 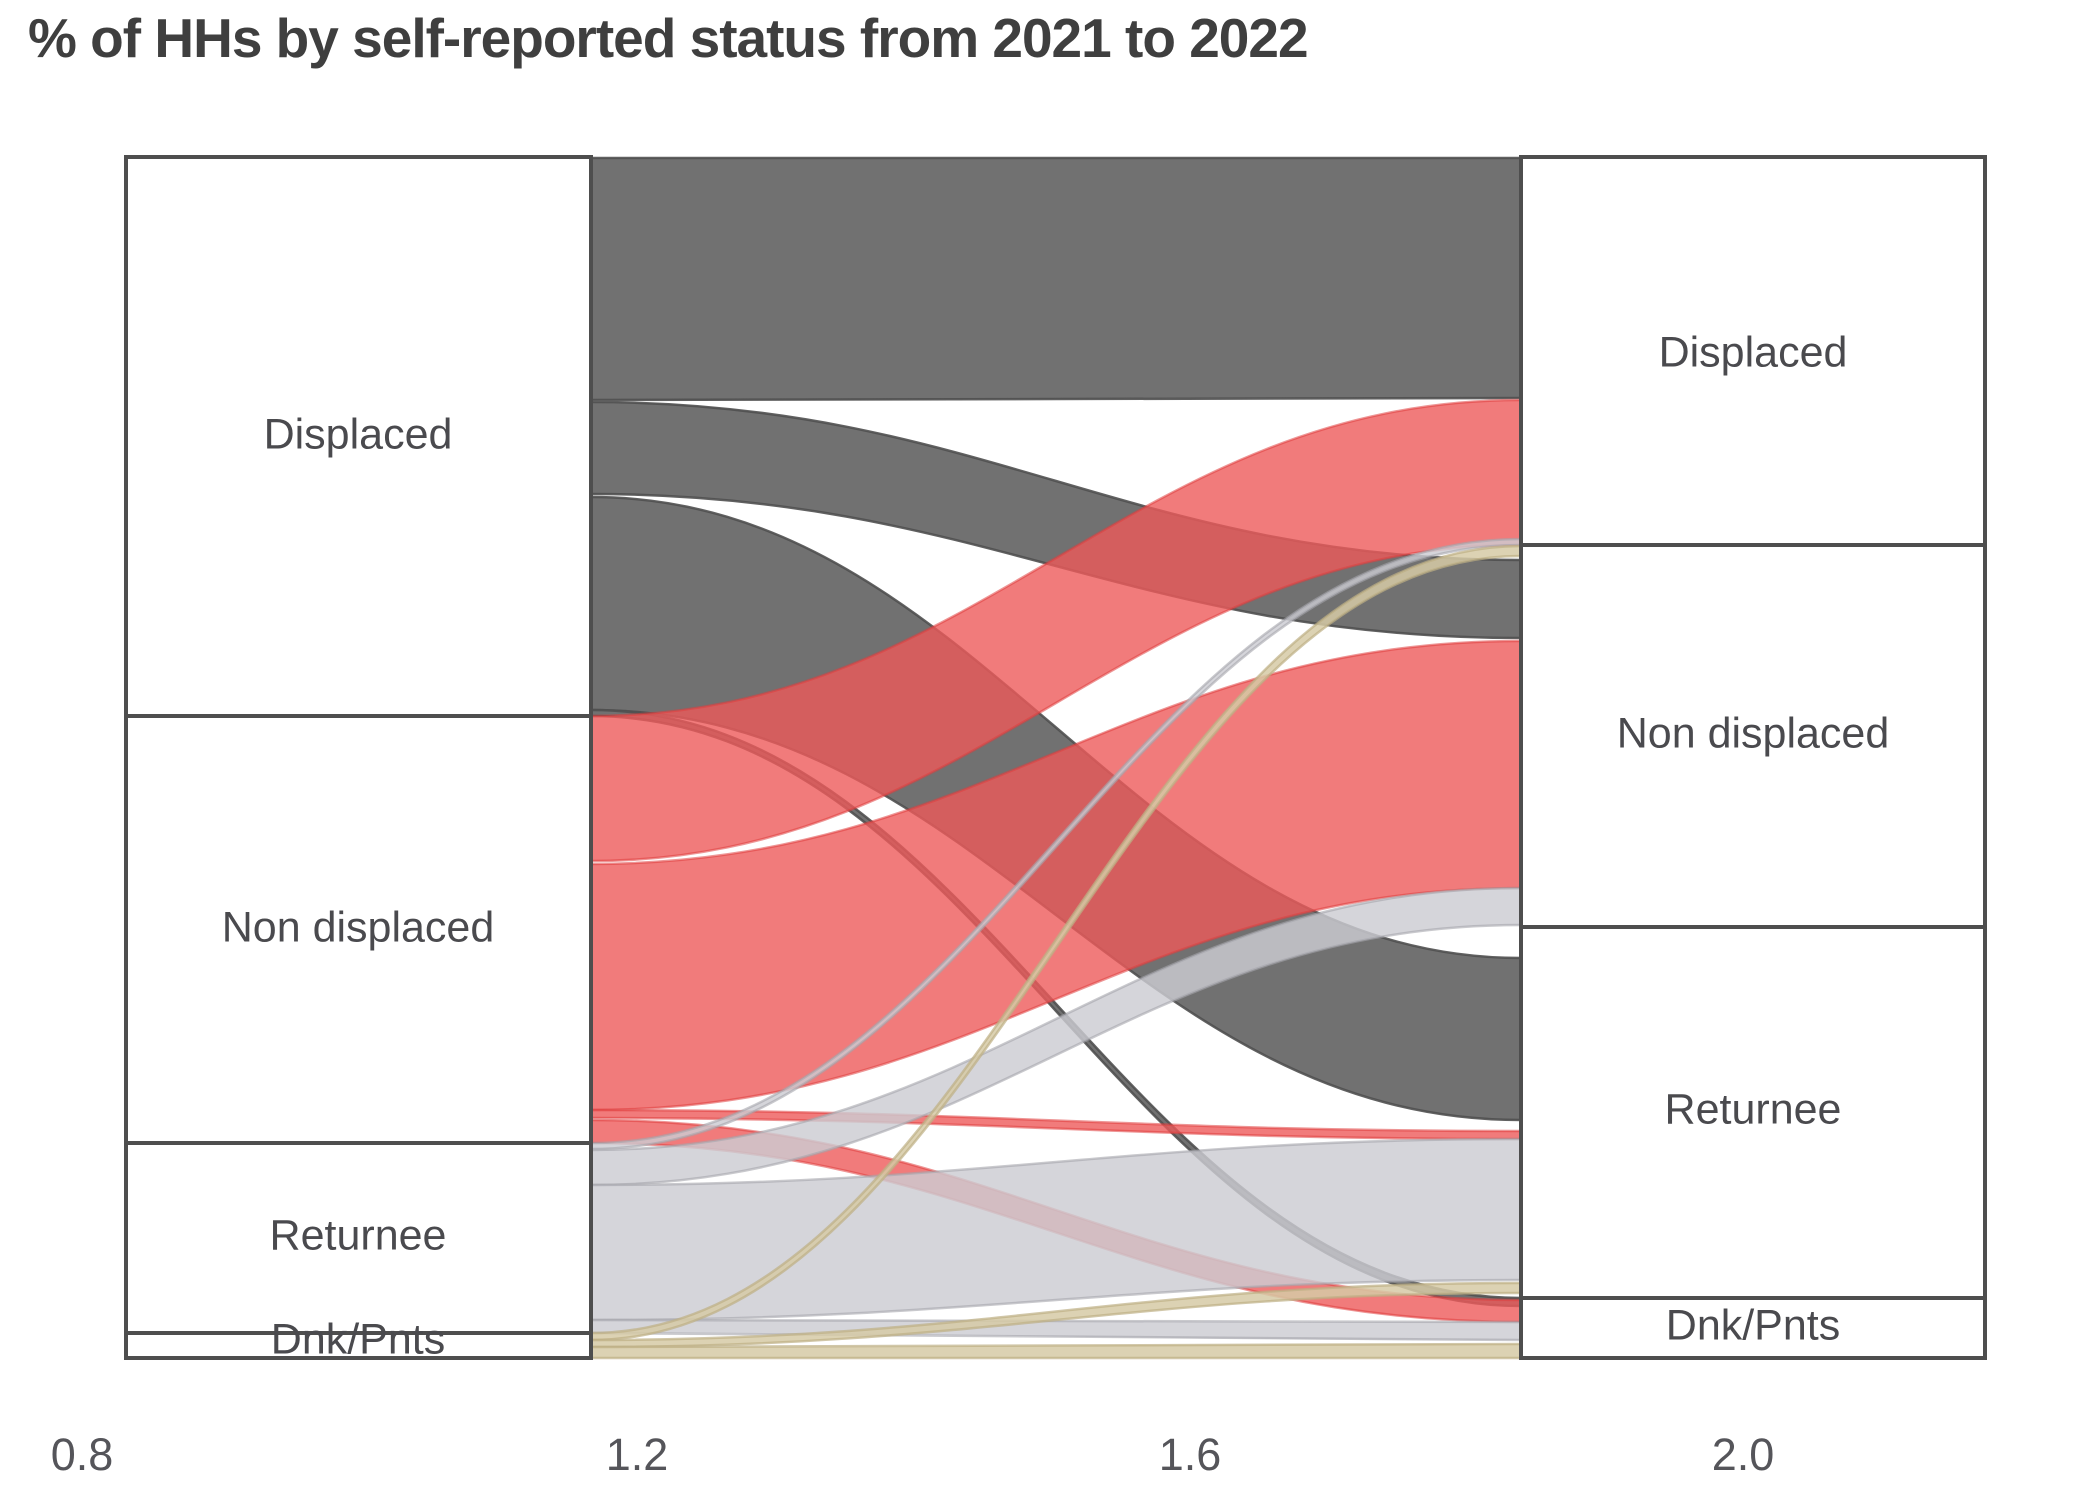 I want to click on x-axis: 0.8 1.2 1.6 2.0, so click(x=913, y=1454).